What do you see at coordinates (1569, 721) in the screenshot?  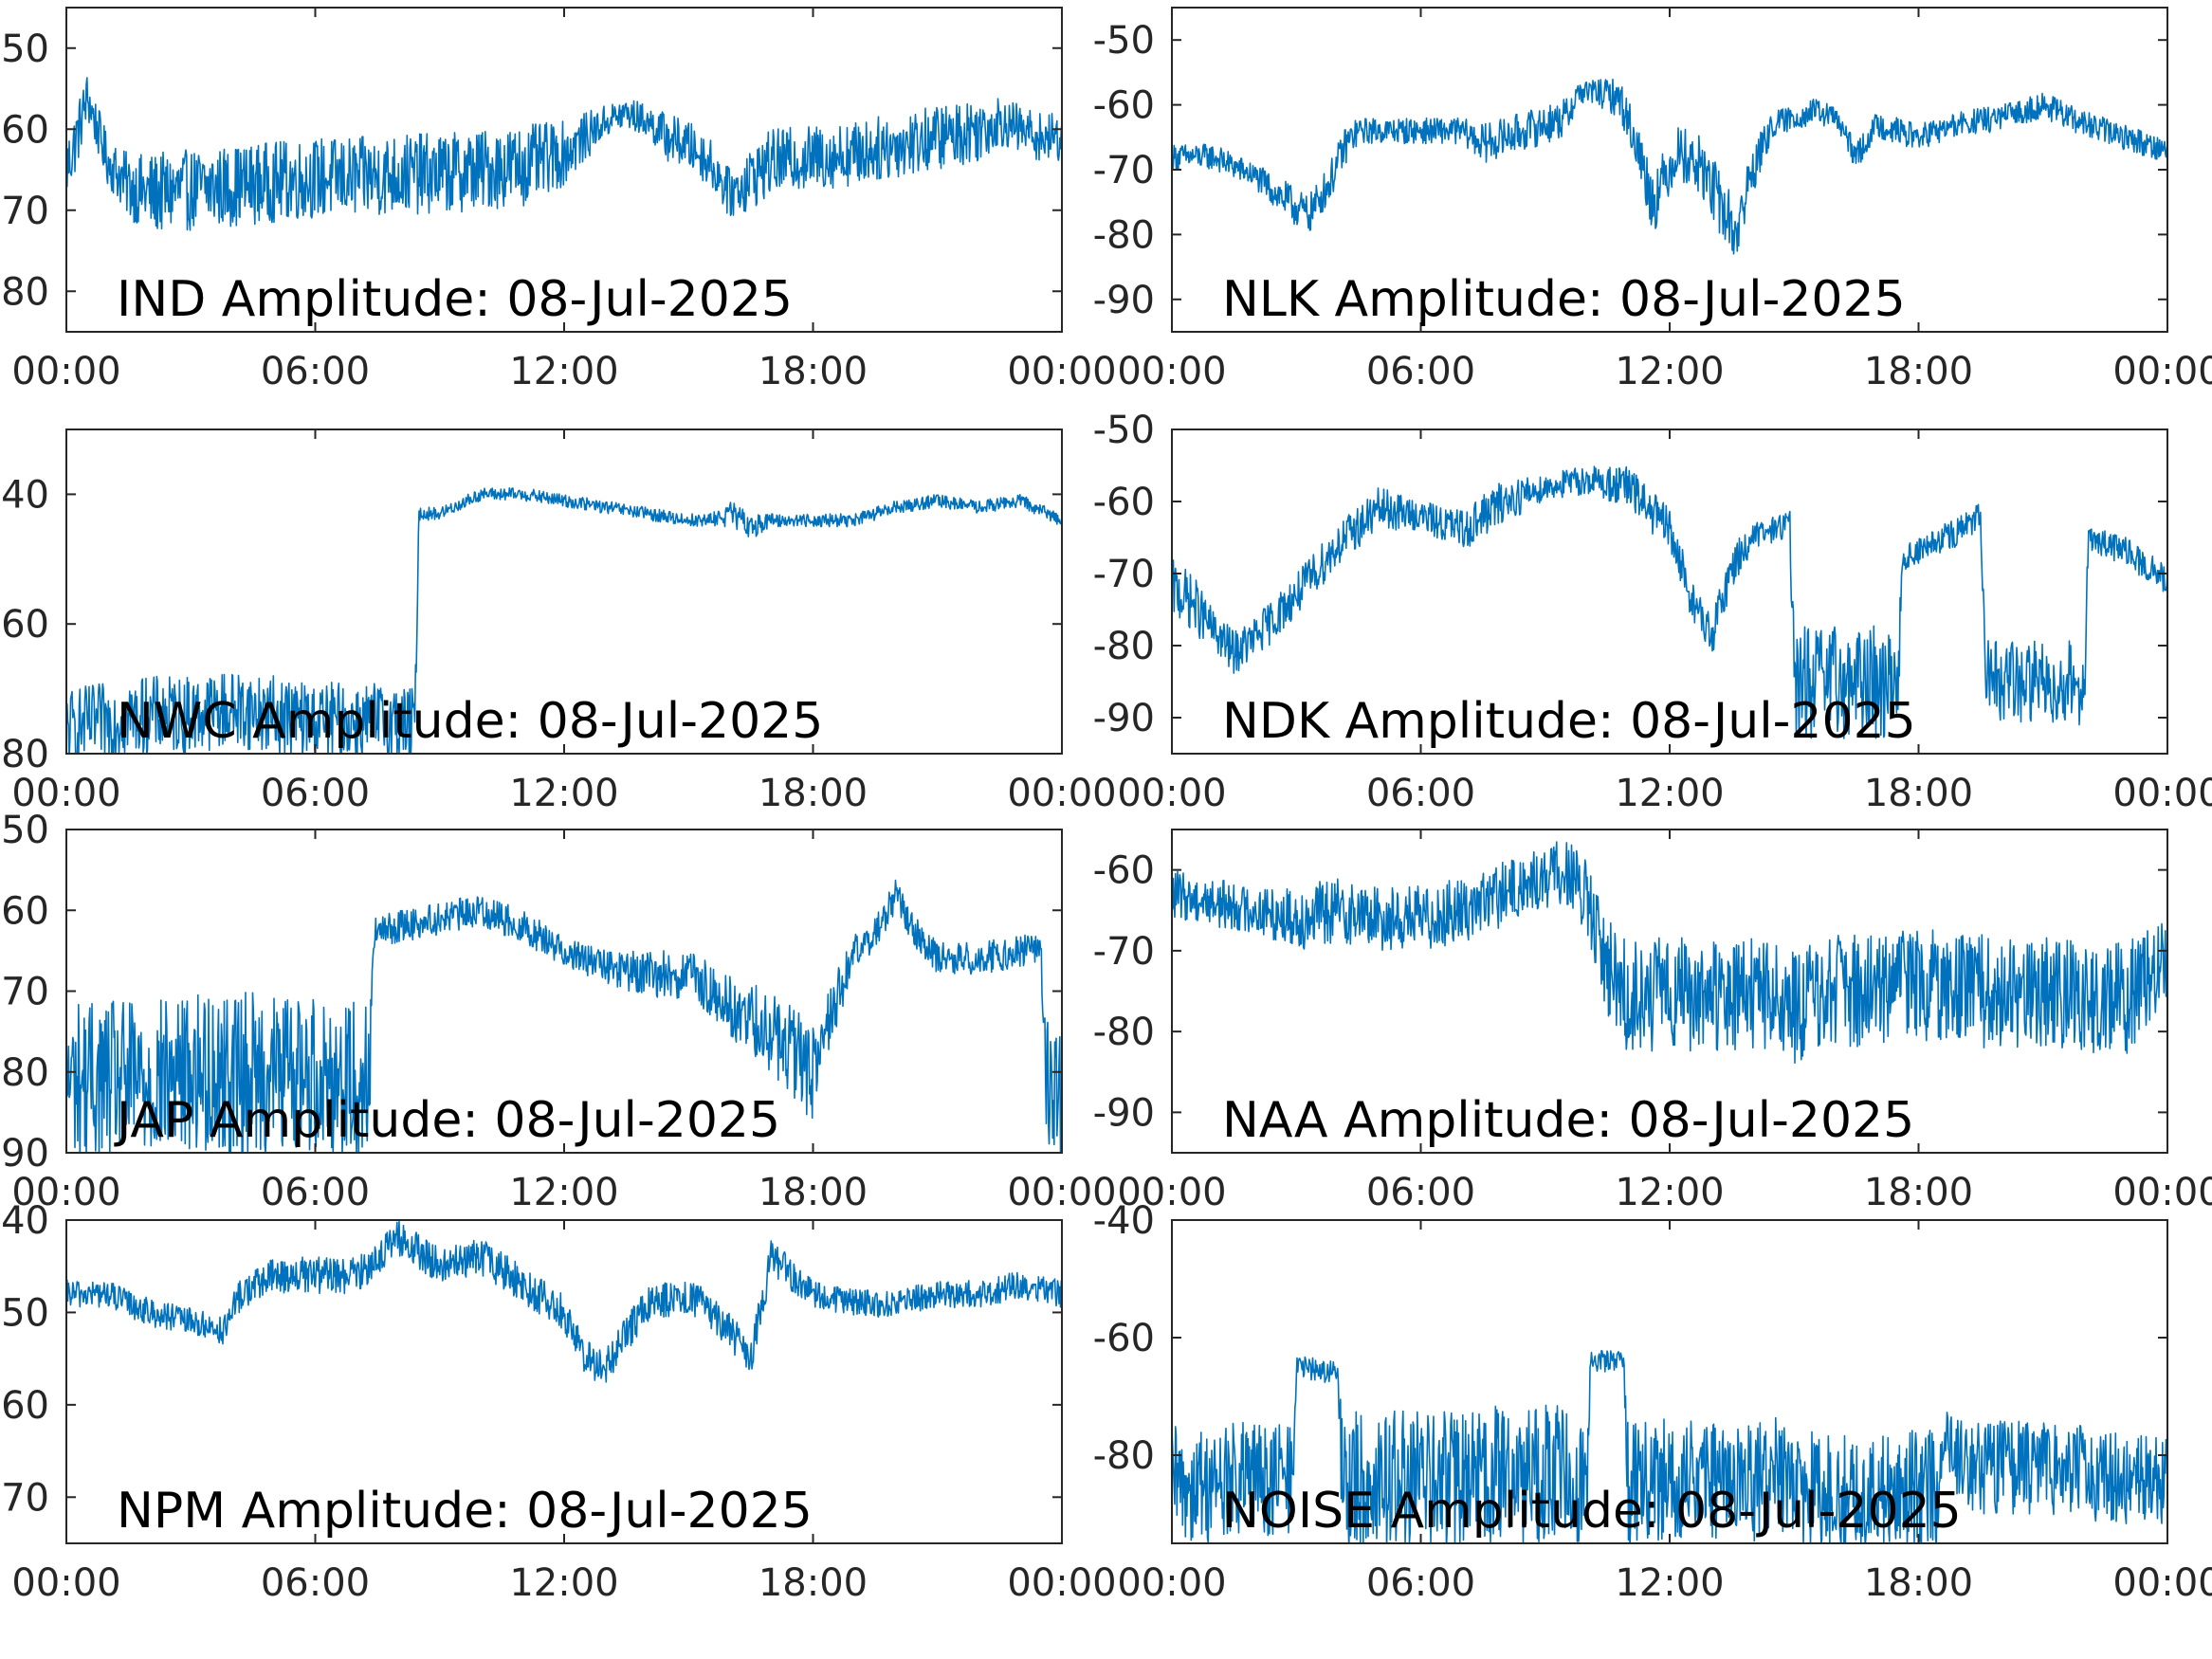 I see `panel-title-ndk: NDK Amplitude: 08-Jul-2025` at bounding box center [1569, 721].